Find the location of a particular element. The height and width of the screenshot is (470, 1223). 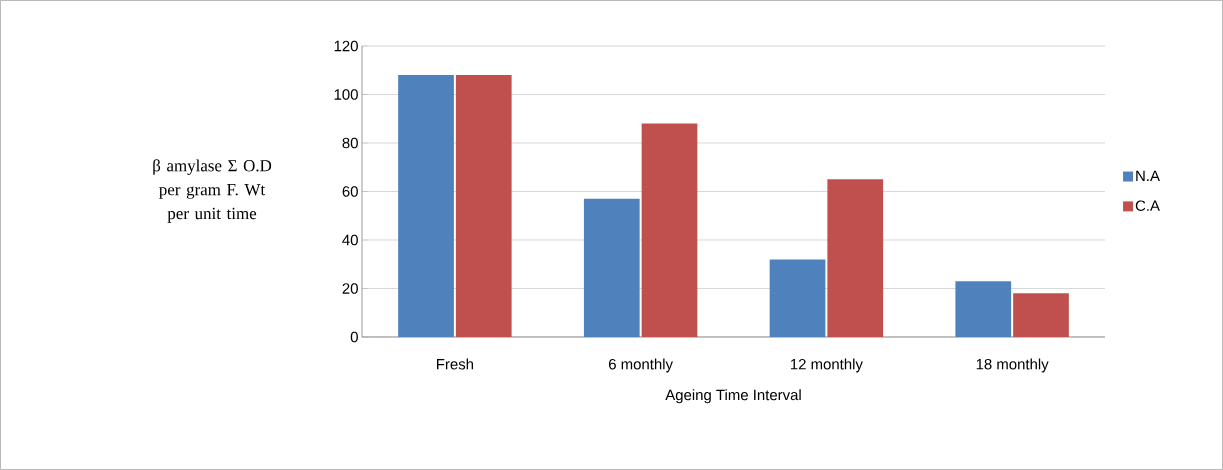

y-tick-label: 120 is located at coordinates (346, 46).